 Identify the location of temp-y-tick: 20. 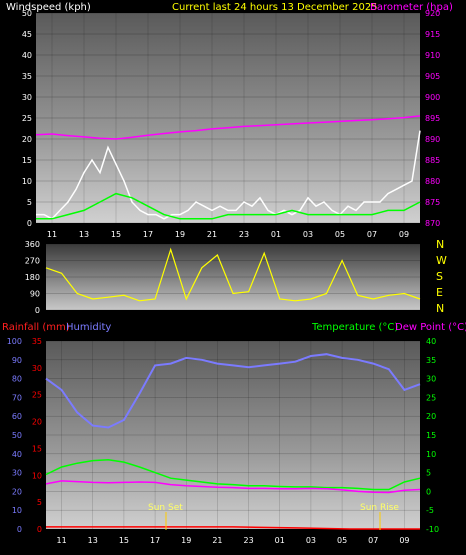
(431, 416).